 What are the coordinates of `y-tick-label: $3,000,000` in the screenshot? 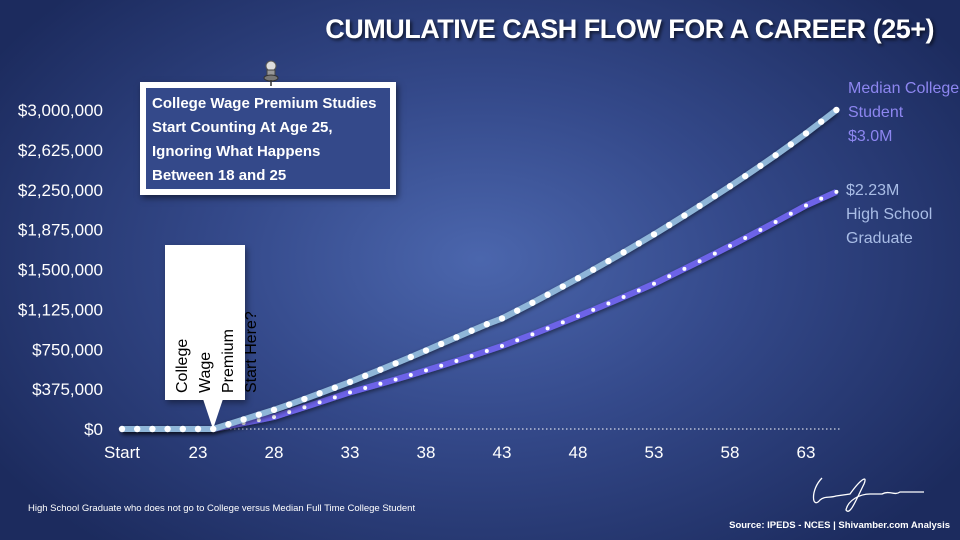 It's located at (60, 110).